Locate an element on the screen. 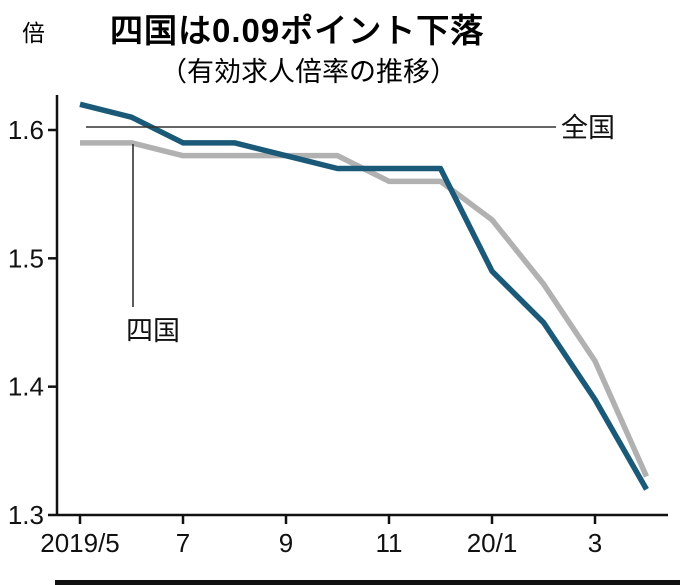 Image resolution: width=680 pixels, height=585 pixels. y-tick-label: 1.3 is located at coordinates (26, 515).